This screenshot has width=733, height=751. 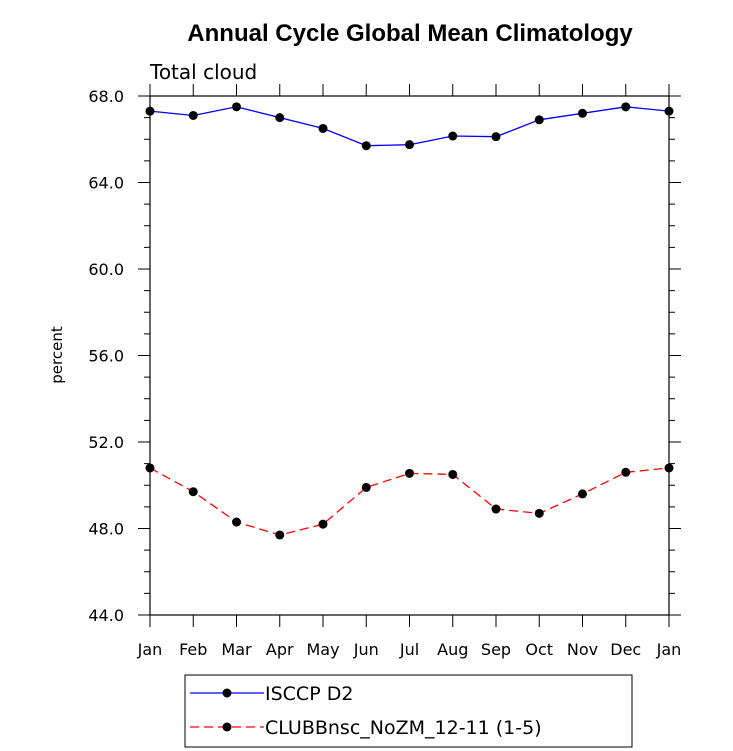 What do you see at coordinates (227, 693) in the screenshot?
I see `legend-marker-isccp` at bounding box center [227, 693].